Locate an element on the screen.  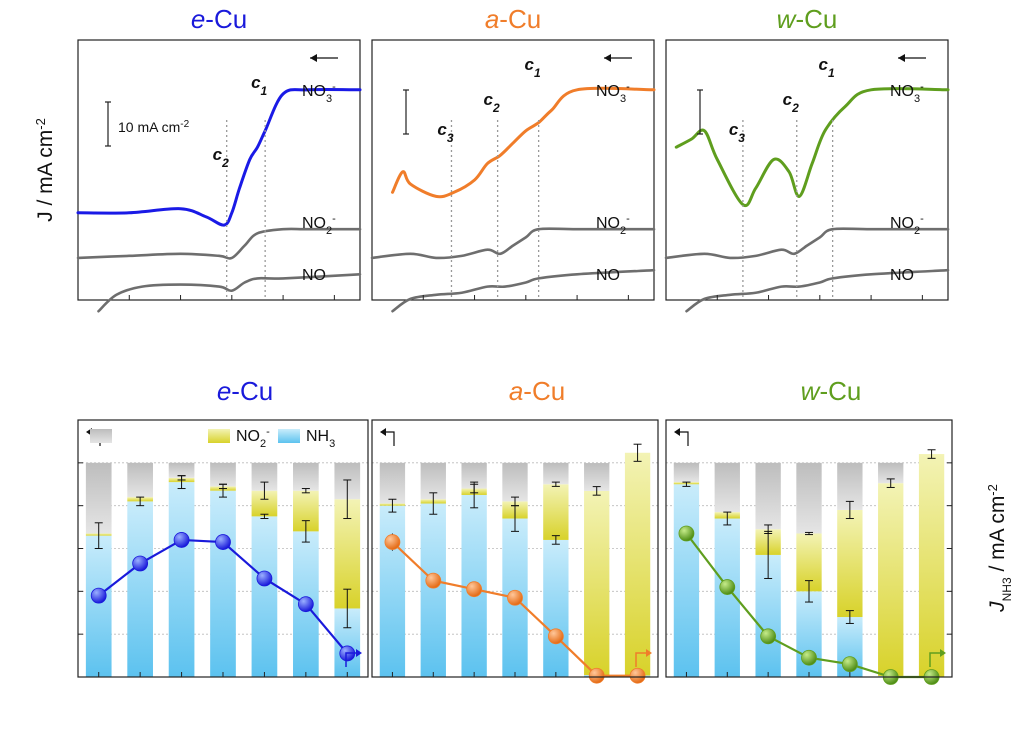
y2-axis-label: JNH3 / mA cm-2 is located at coordinates (1000, 548).